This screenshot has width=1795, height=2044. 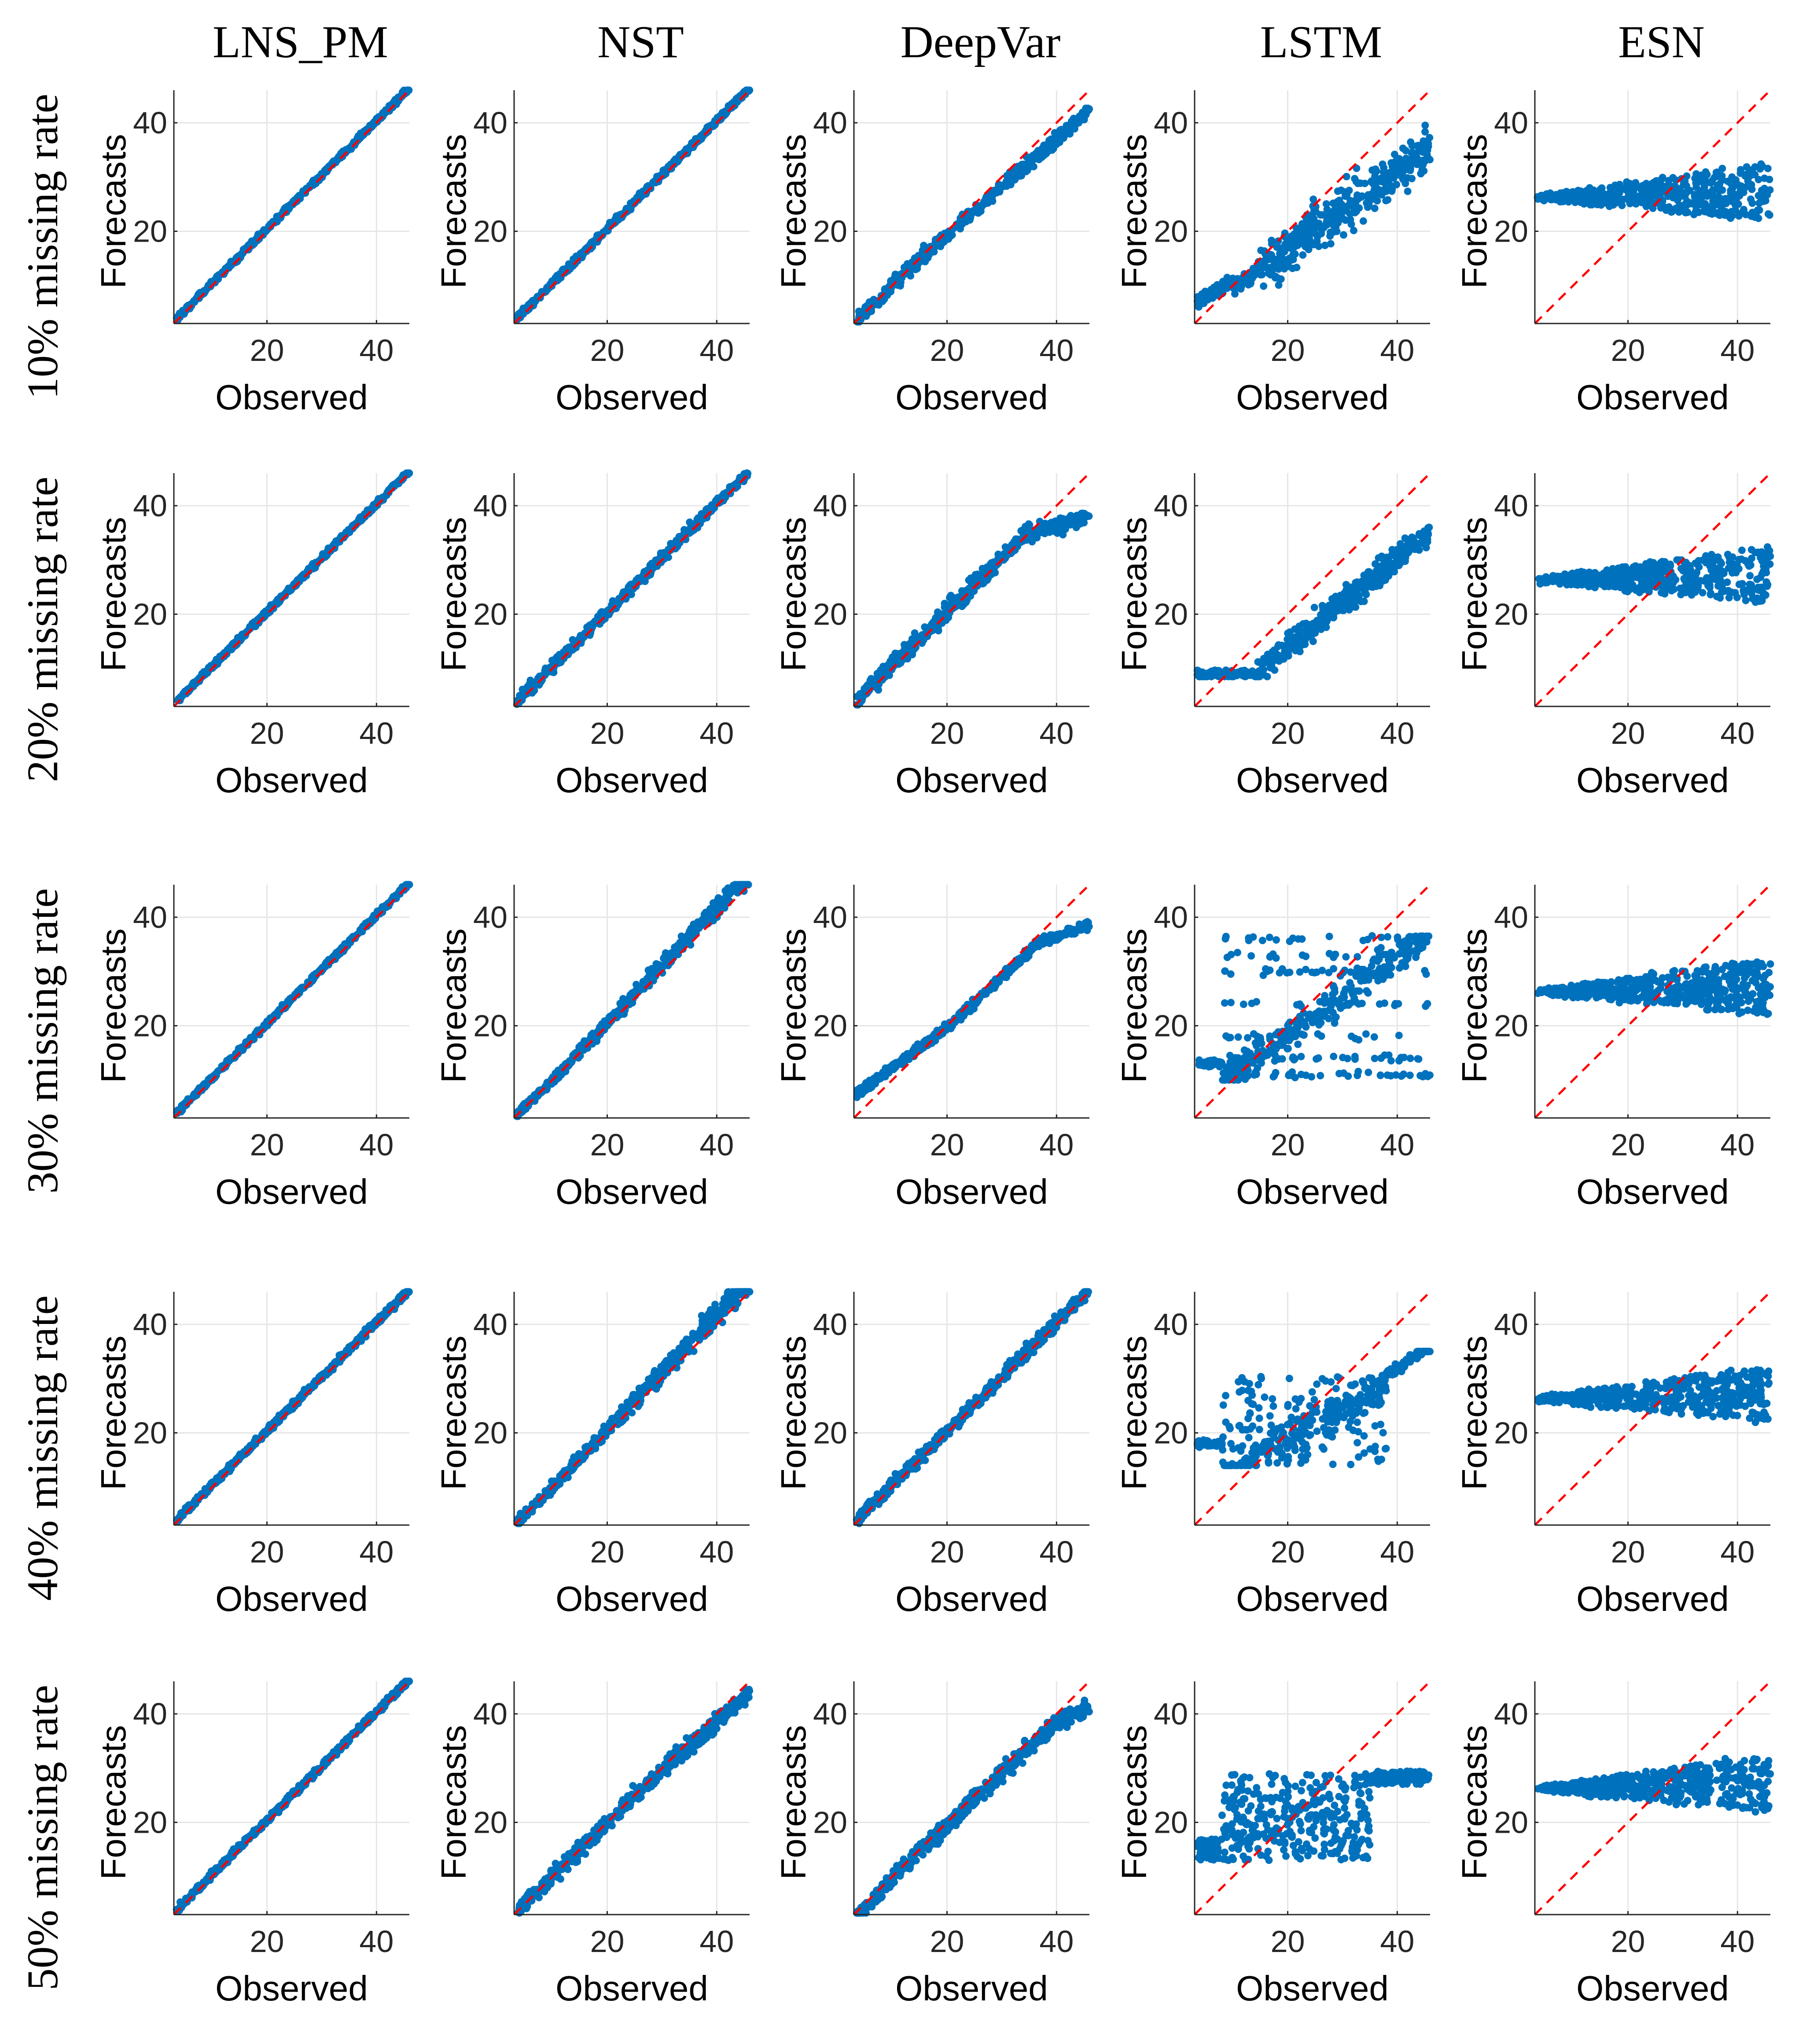 What do you see at coordinates (150, 123) in the screenshot?
I see `y-tick-label: 40` at bounding box center [150, 123].